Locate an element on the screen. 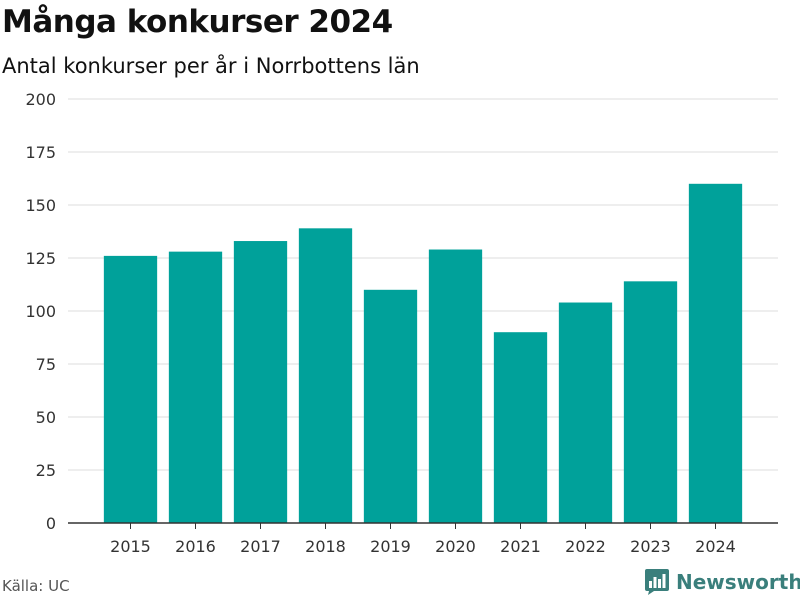 Image resolution: width=800 pixels, height=600 pixels. x-tick-label: 2020 is located at coordinates (455, 546).